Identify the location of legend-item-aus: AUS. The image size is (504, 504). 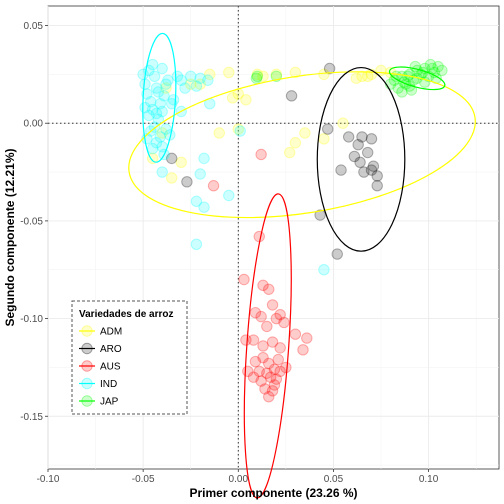
(100, 367).